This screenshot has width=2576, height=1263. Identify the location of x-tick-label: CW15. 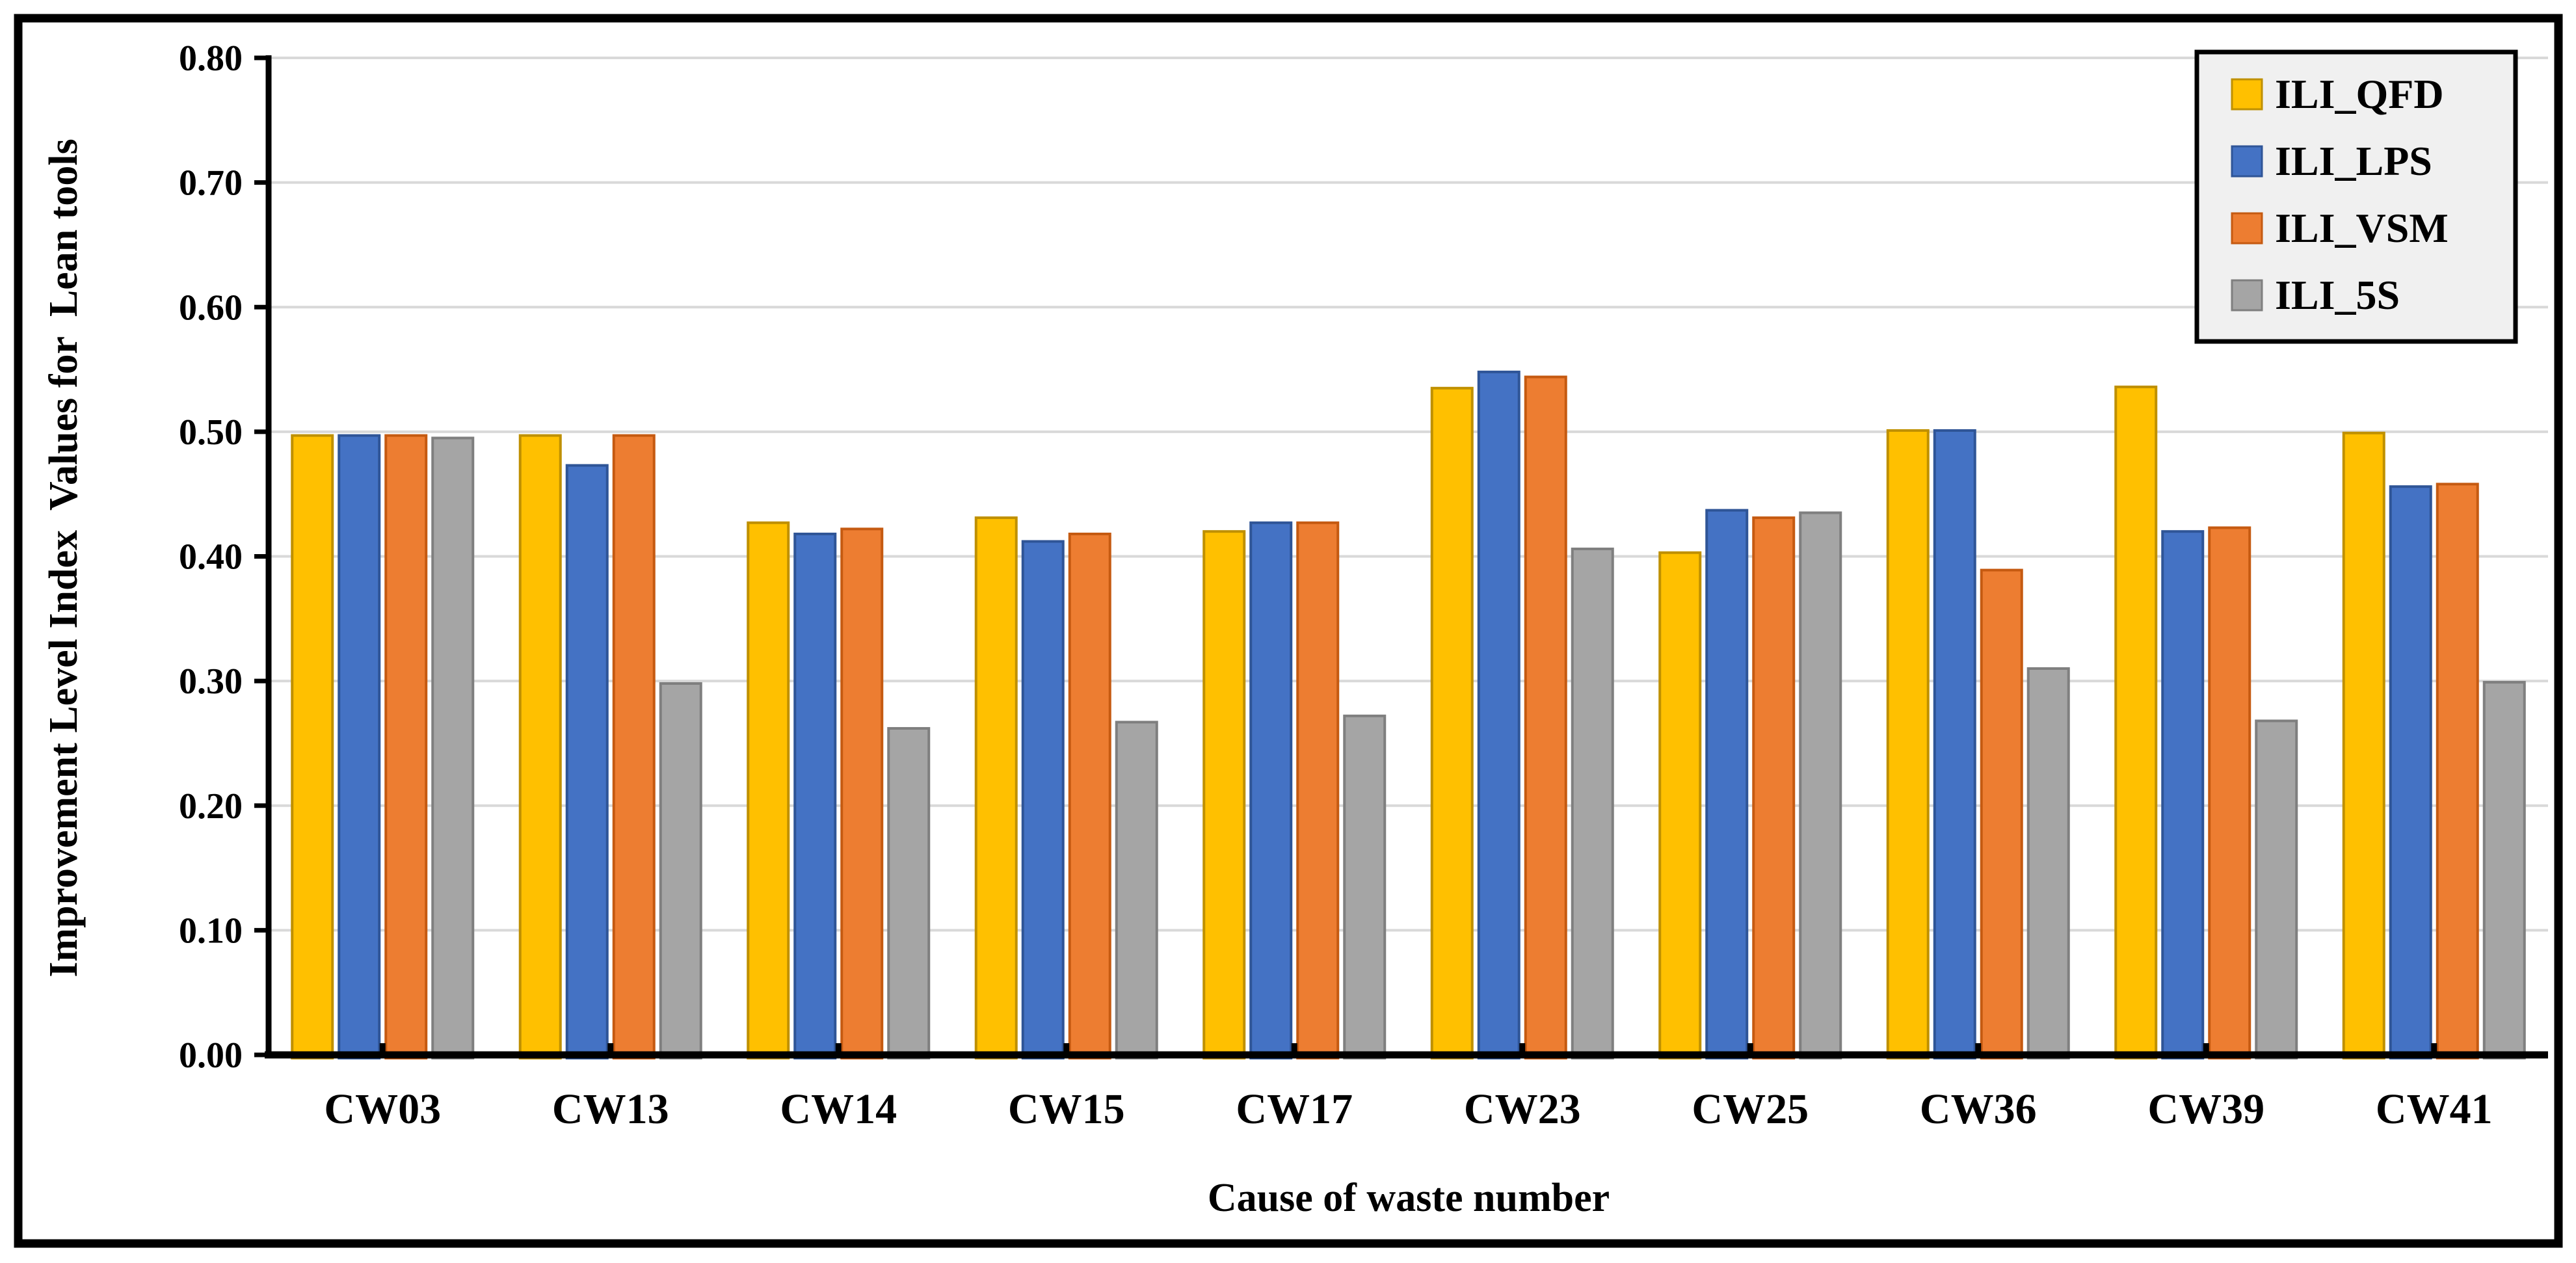
(1066, 1109).